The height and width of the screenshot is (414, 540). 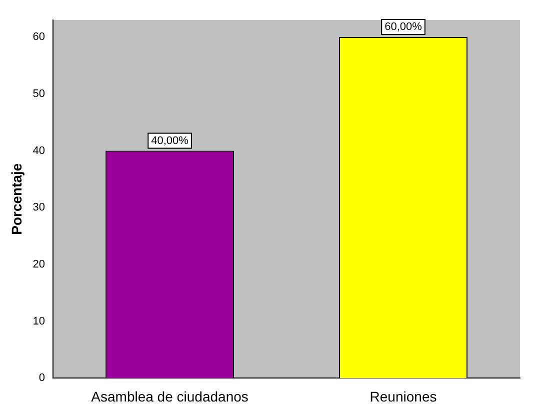 I want to click on data-label: 40,00%, so click(x=170, y=140).